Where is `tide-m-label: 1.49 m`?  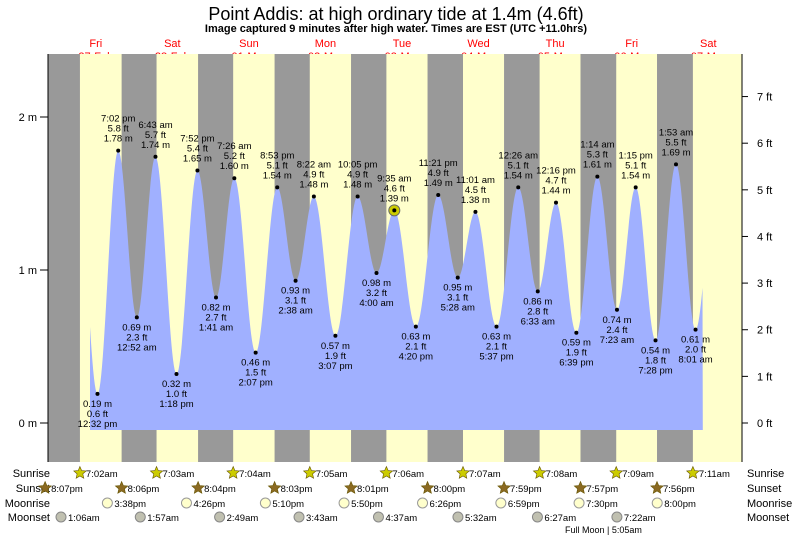 tide-m-label: 1.49 m is located at coordinates (438, 183).